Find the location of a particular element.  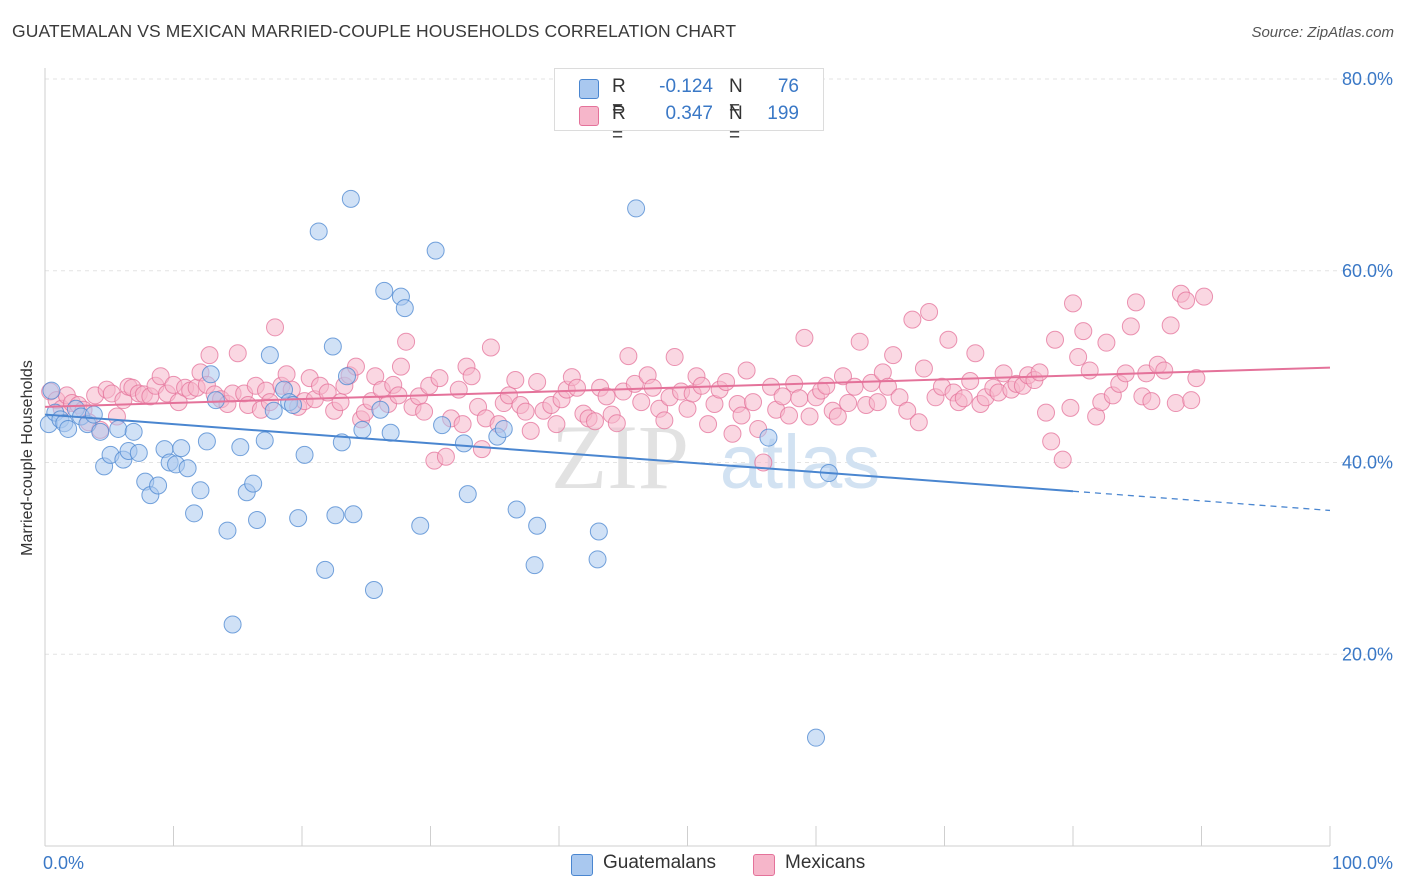

y-tick-label: 20.0% is located at coordinates (1367, 654).